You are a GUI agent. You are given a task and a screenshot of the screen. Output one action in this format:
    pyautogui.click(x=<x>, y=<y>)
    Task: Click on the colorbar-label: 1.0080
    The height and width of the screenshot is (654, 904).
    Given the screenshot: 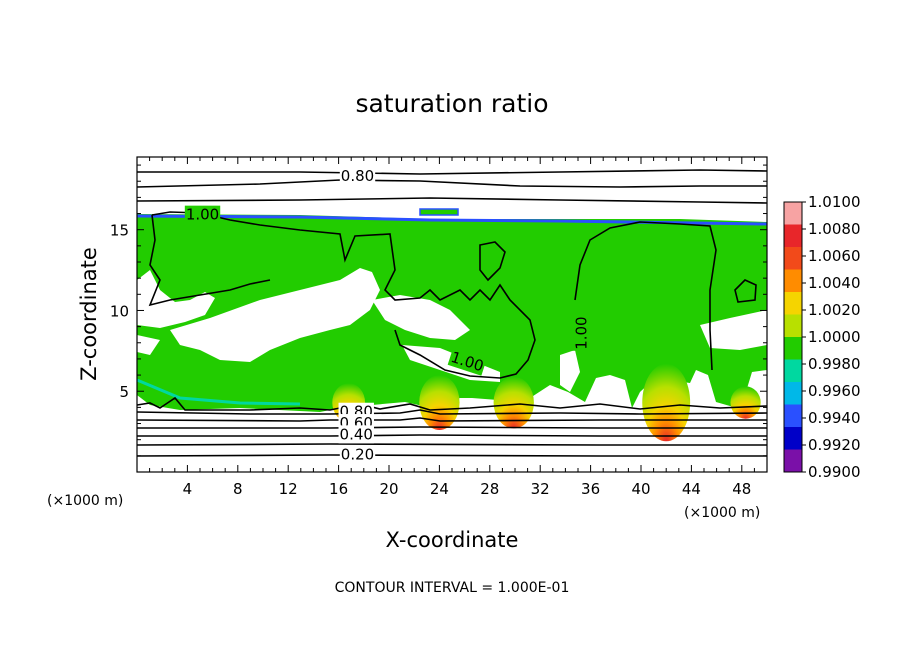 What is the action you would take?
    pyautogui.click(x=834, y=229)
    